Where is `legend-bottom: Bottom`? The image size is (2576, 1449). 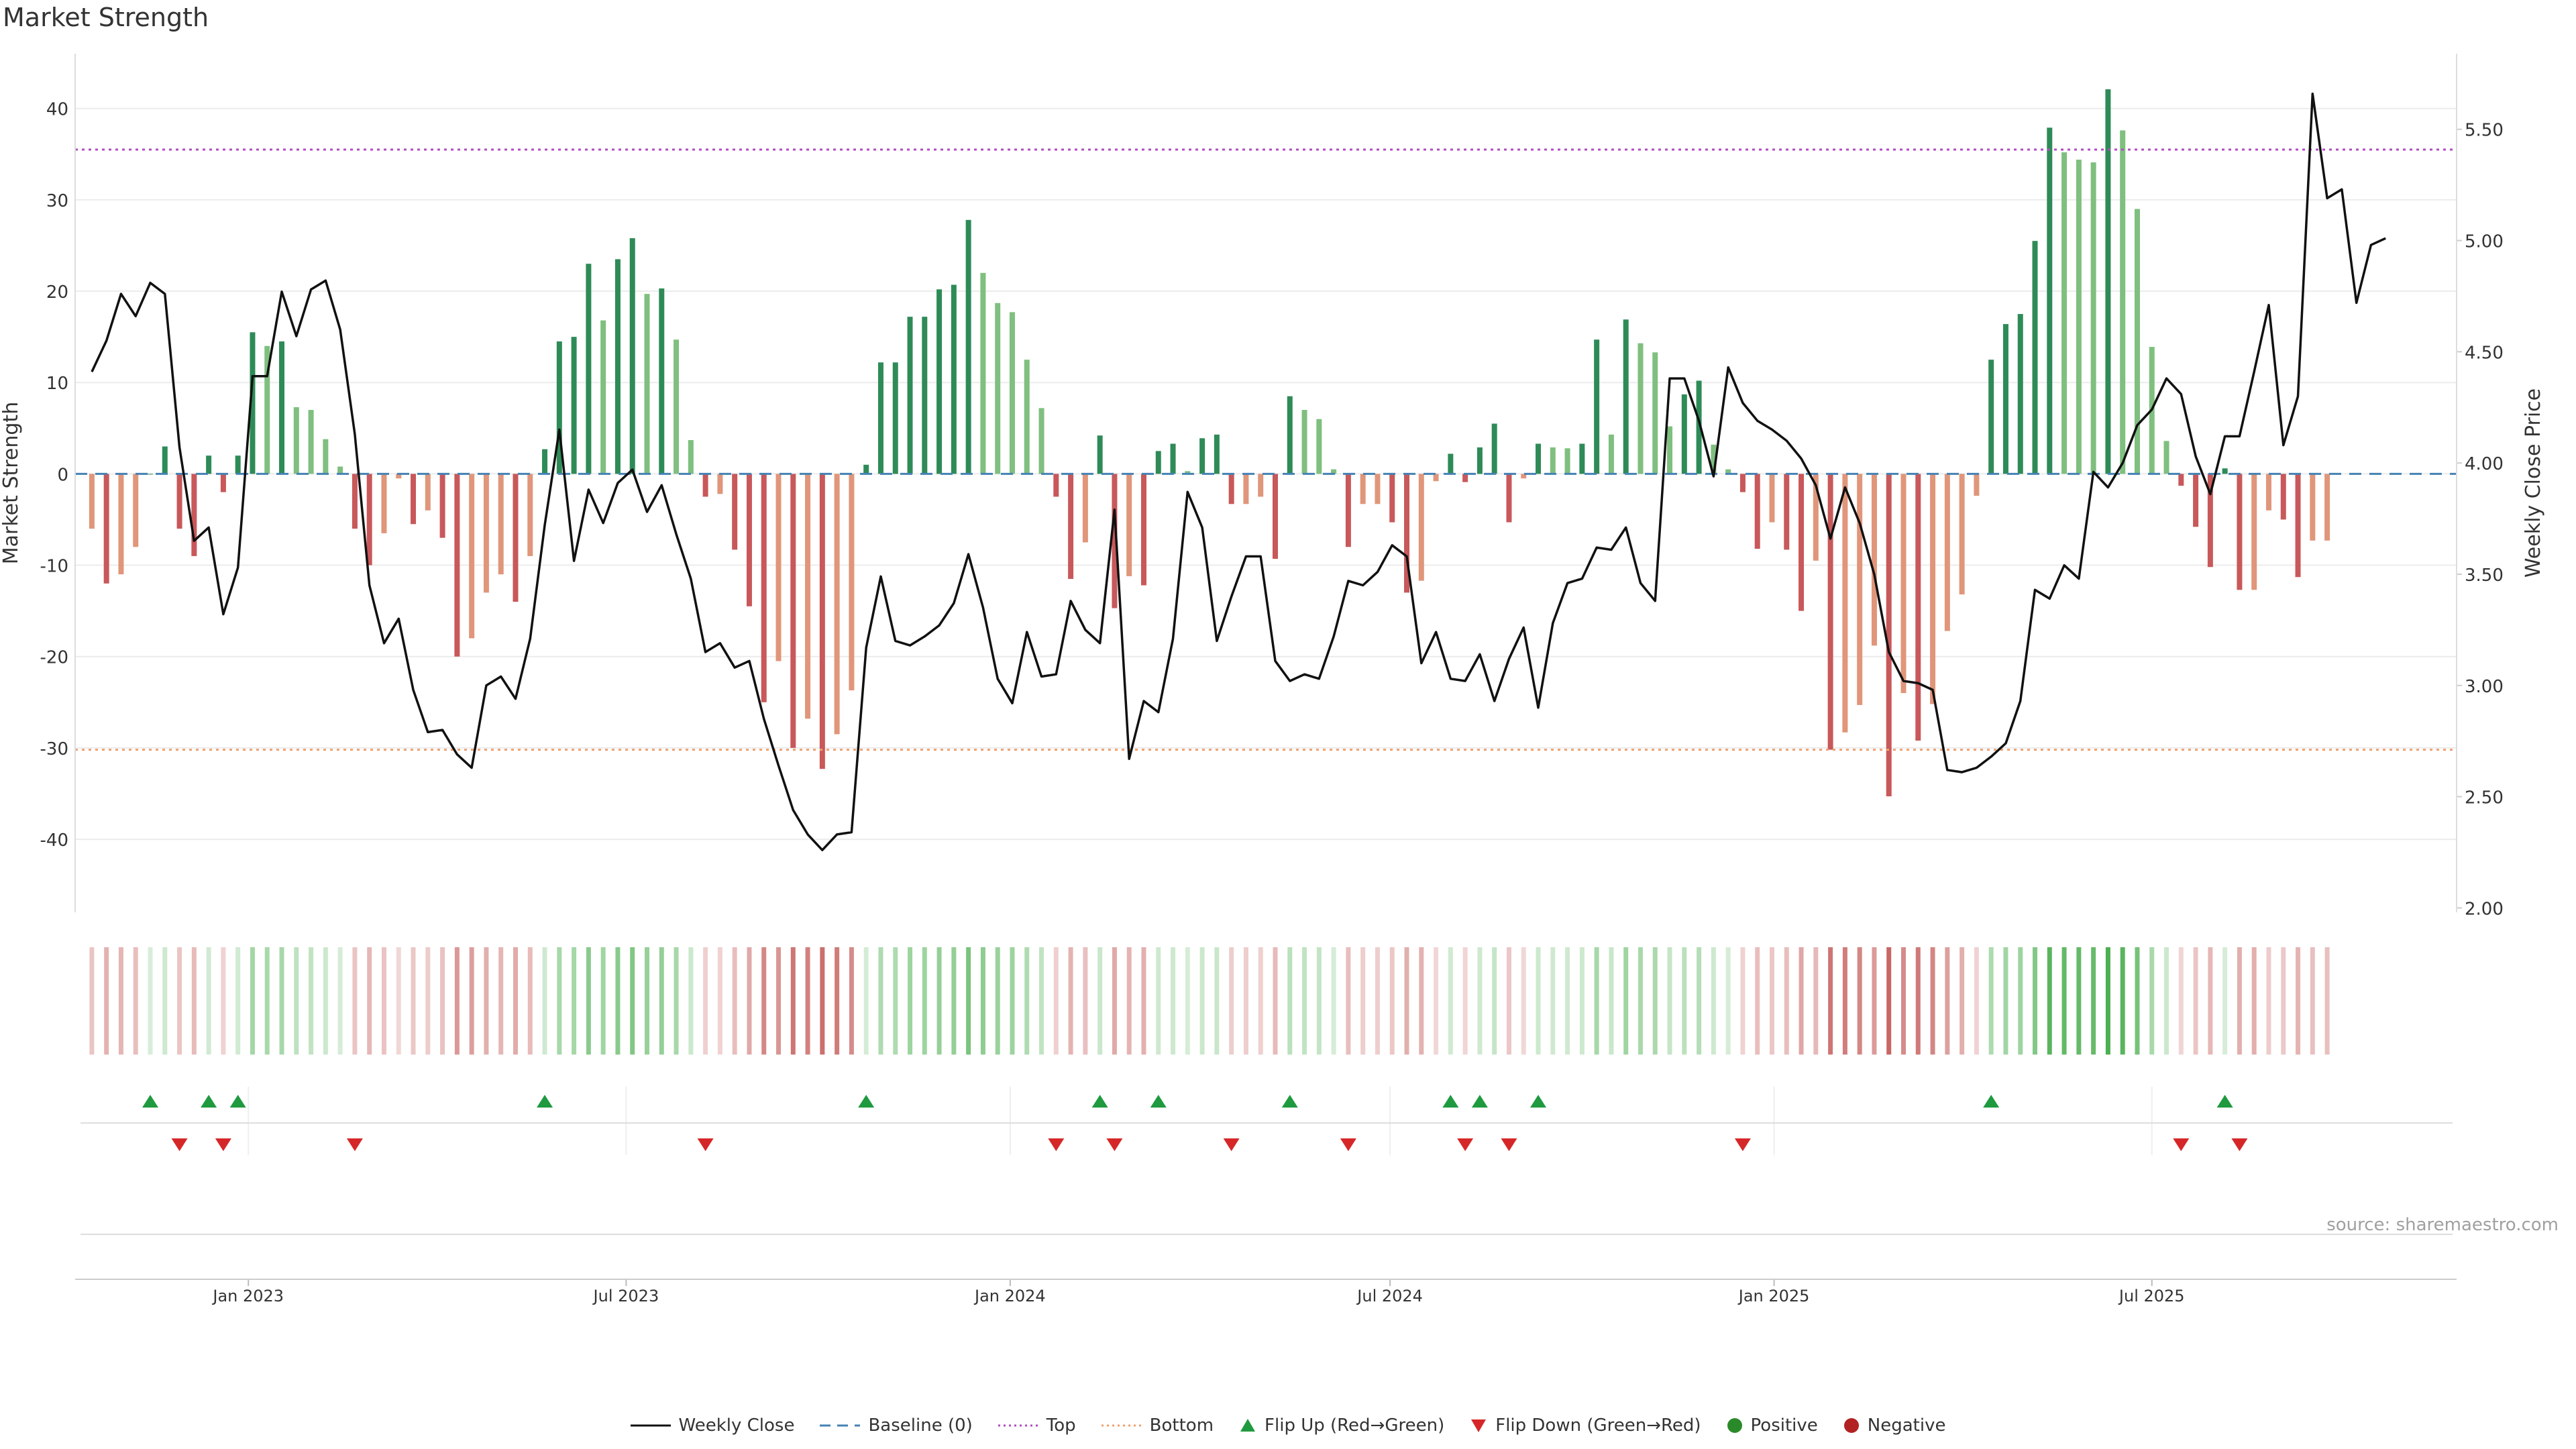 legend-bottom: Bottom is located at coordinates (1157, 1425).